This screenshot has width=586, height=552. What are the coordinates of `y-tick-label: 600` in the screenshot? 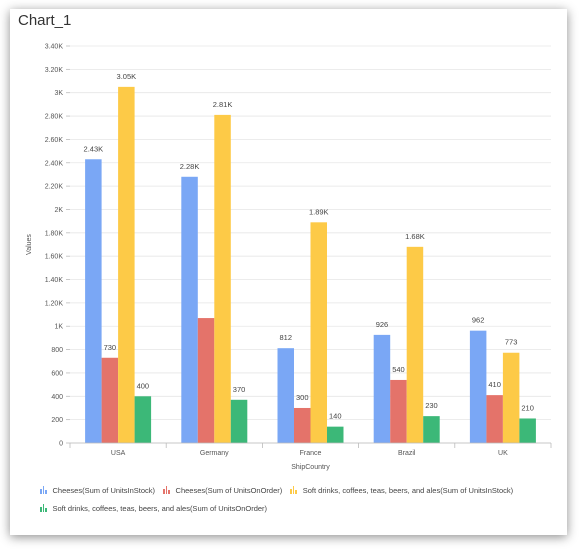 It's located at (57, 373).